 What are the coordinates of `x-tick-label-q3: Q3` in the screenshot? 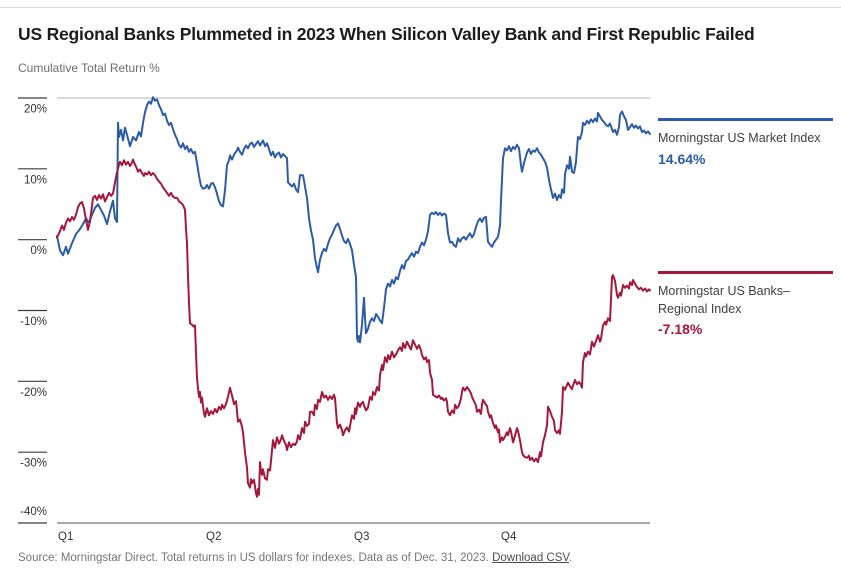 It's located at (361, 537).